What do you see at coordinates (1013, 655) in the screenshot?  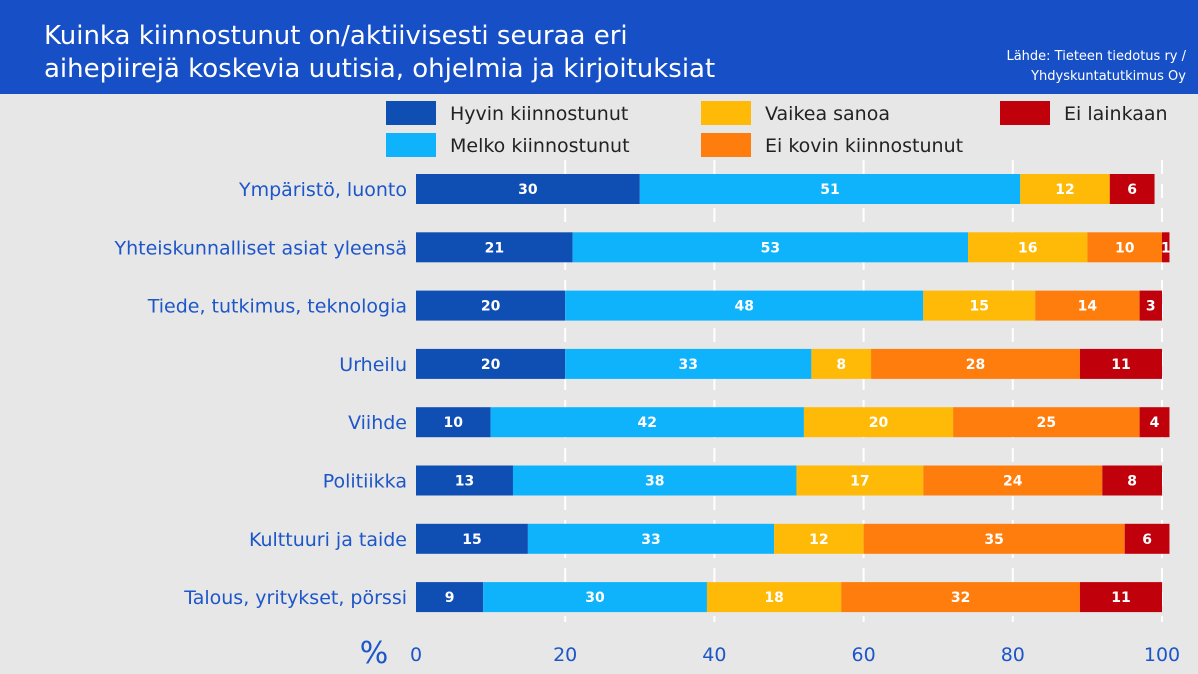 I see `x-tick-label-80: 80` at bounding box center [1013, 655].